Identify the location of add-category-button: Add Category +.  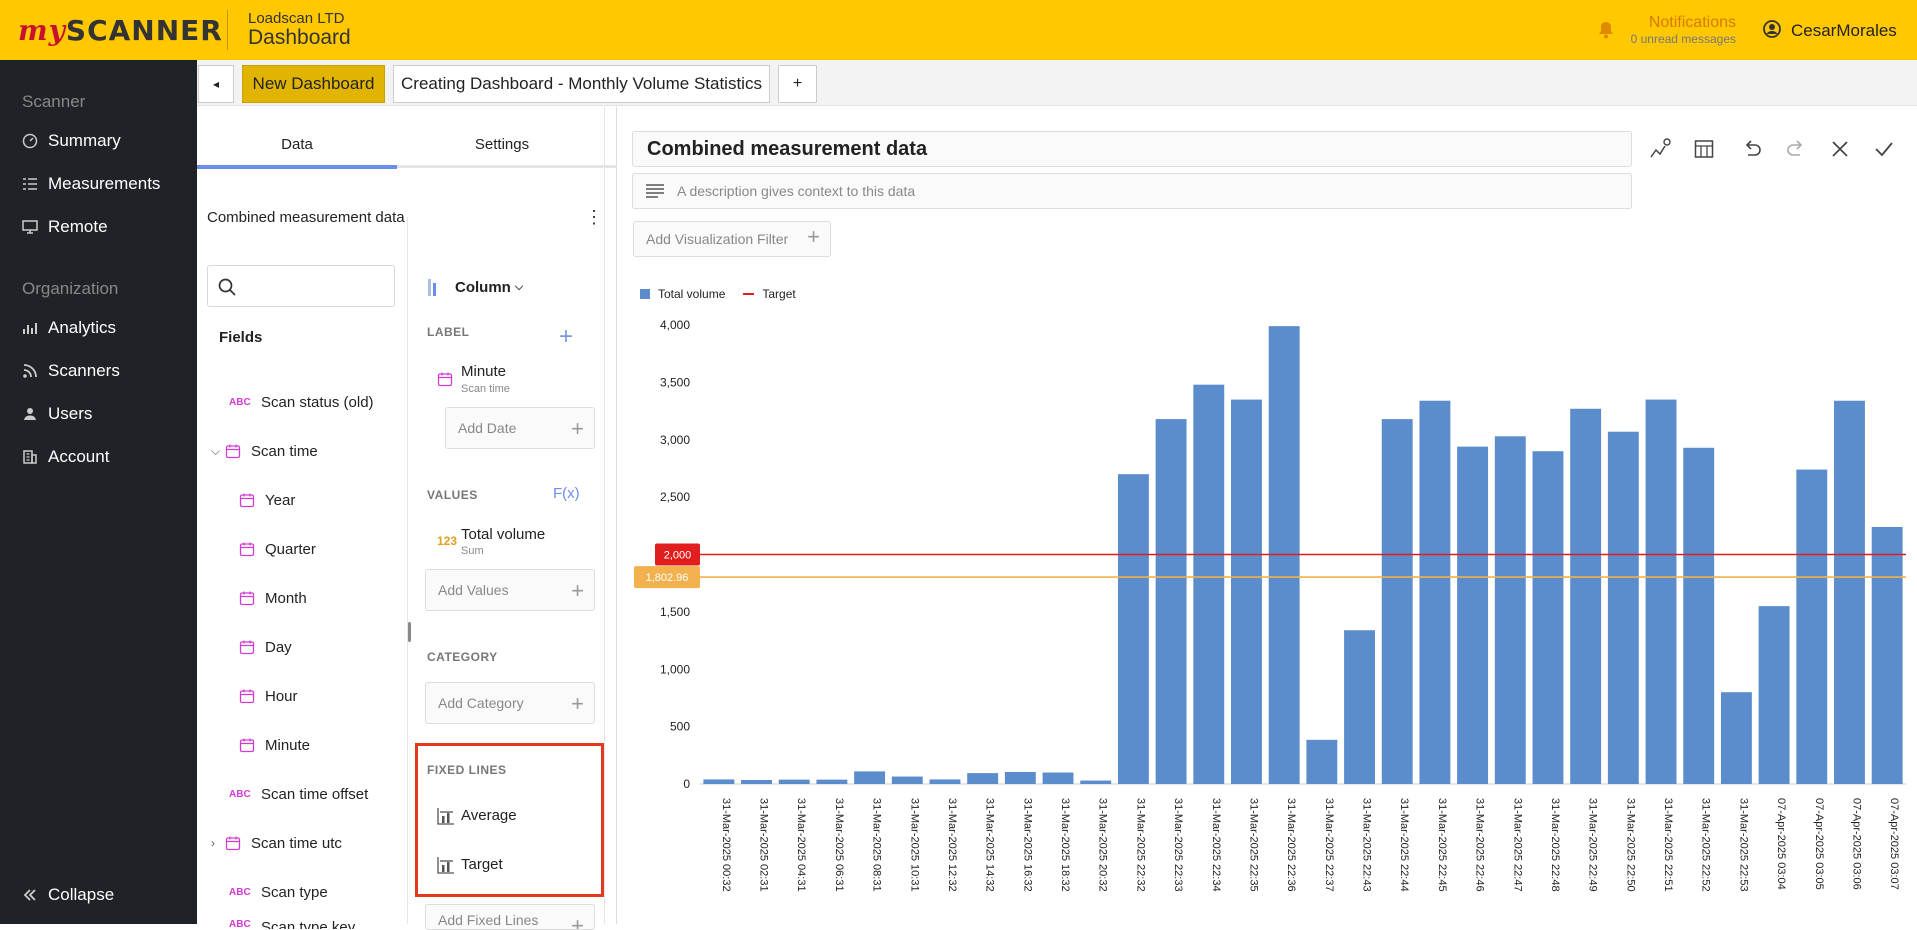
(510, 703).